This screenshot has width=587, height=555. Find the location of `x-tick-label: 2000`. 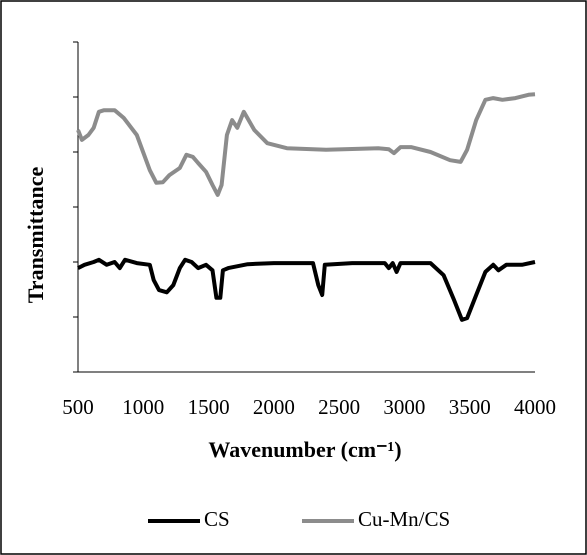

x-tick-label: 2000 is located at coordinates (274, 407).